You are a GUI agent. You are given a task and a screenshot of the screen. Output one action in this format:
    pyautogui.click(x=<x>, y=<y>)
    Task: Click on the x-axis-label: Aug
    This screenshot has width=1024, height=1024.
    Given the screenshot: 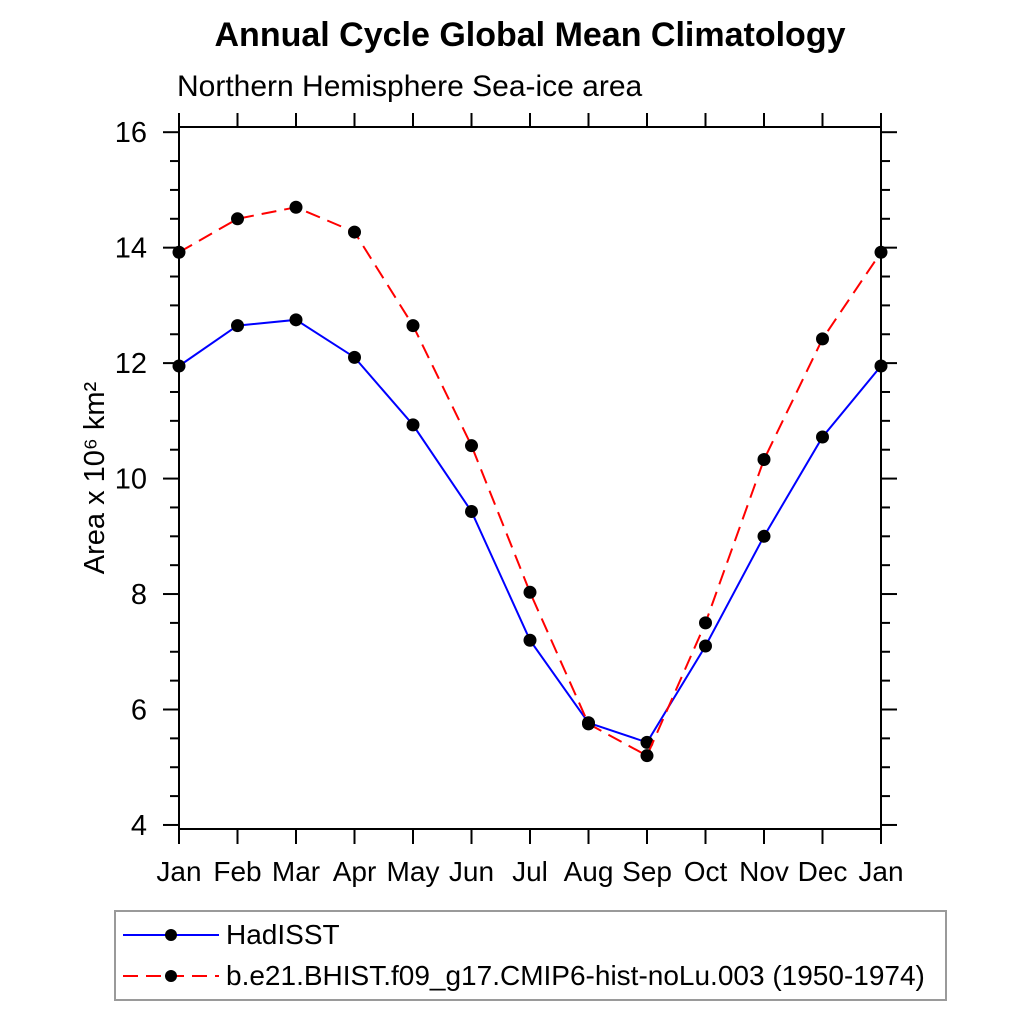 What is the action you would take?
    pyautogui.click(x=589, y=871)
    